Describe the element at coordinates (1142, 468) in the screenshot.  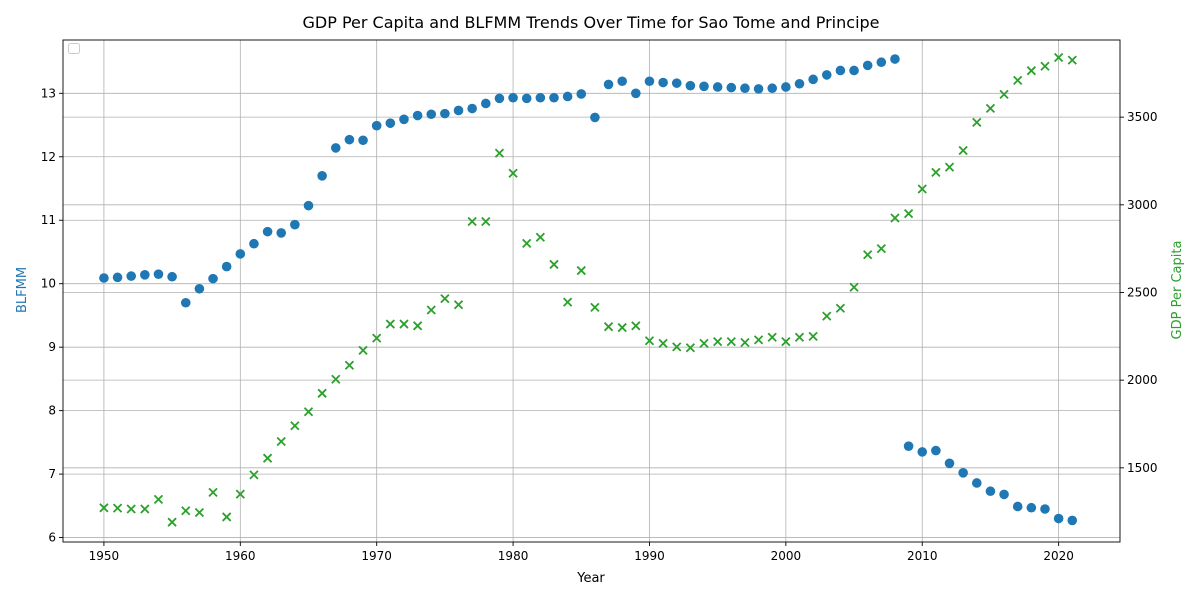
I see `y-tick-label-right: 1500` at that location.